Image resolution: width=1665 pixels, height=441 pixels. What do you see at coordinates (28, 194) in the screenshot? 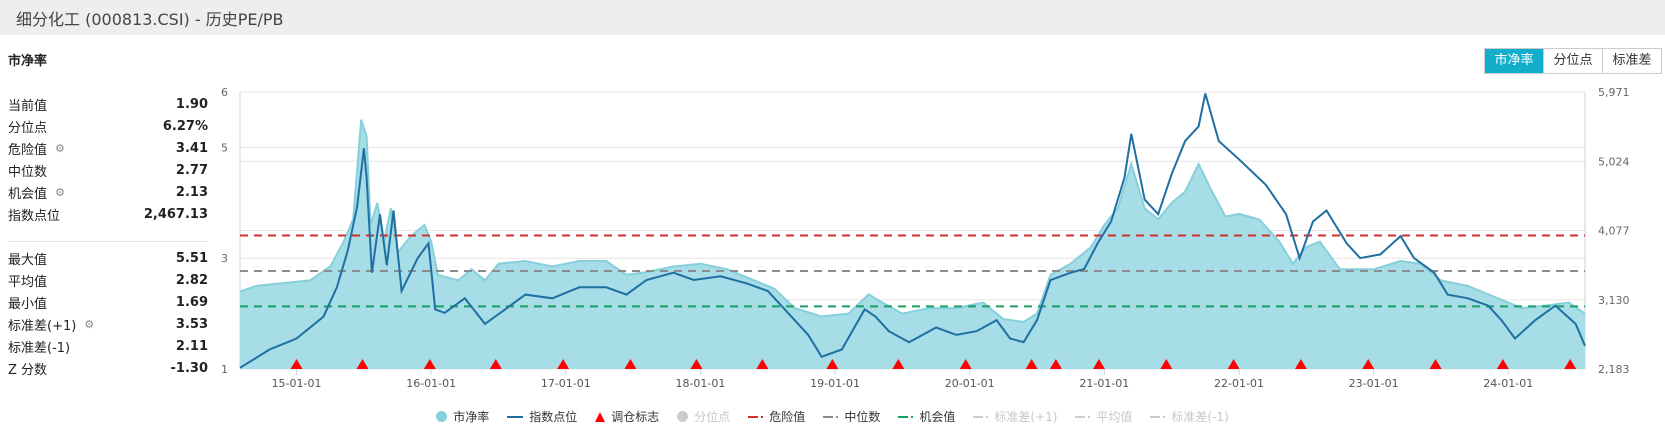
I see `stat-label-text: 机会值` at bounding box center [28, 194].